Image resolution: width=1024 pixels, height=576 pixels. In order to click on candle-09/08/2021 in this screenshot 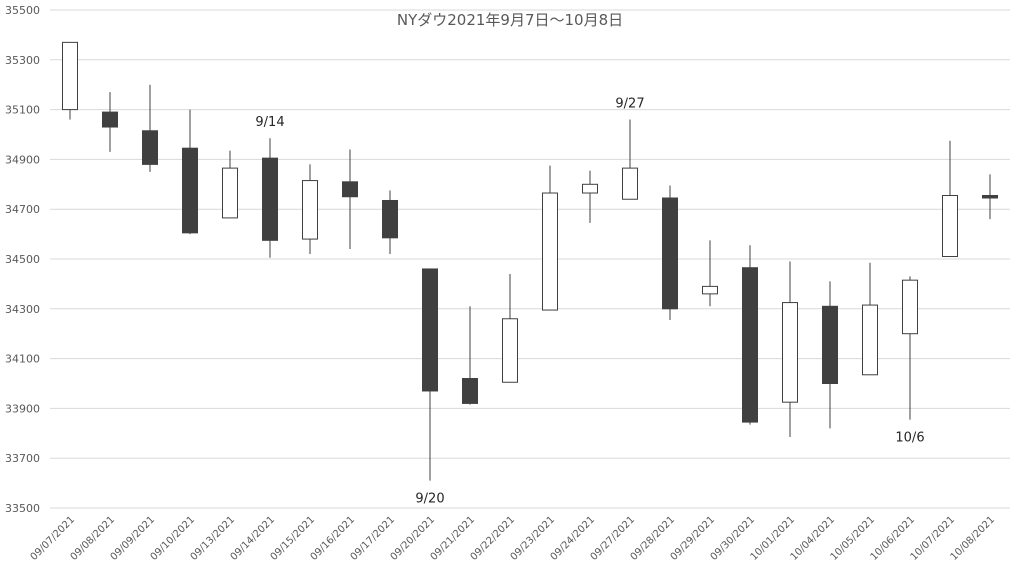, I will do `click(110, 122)`.